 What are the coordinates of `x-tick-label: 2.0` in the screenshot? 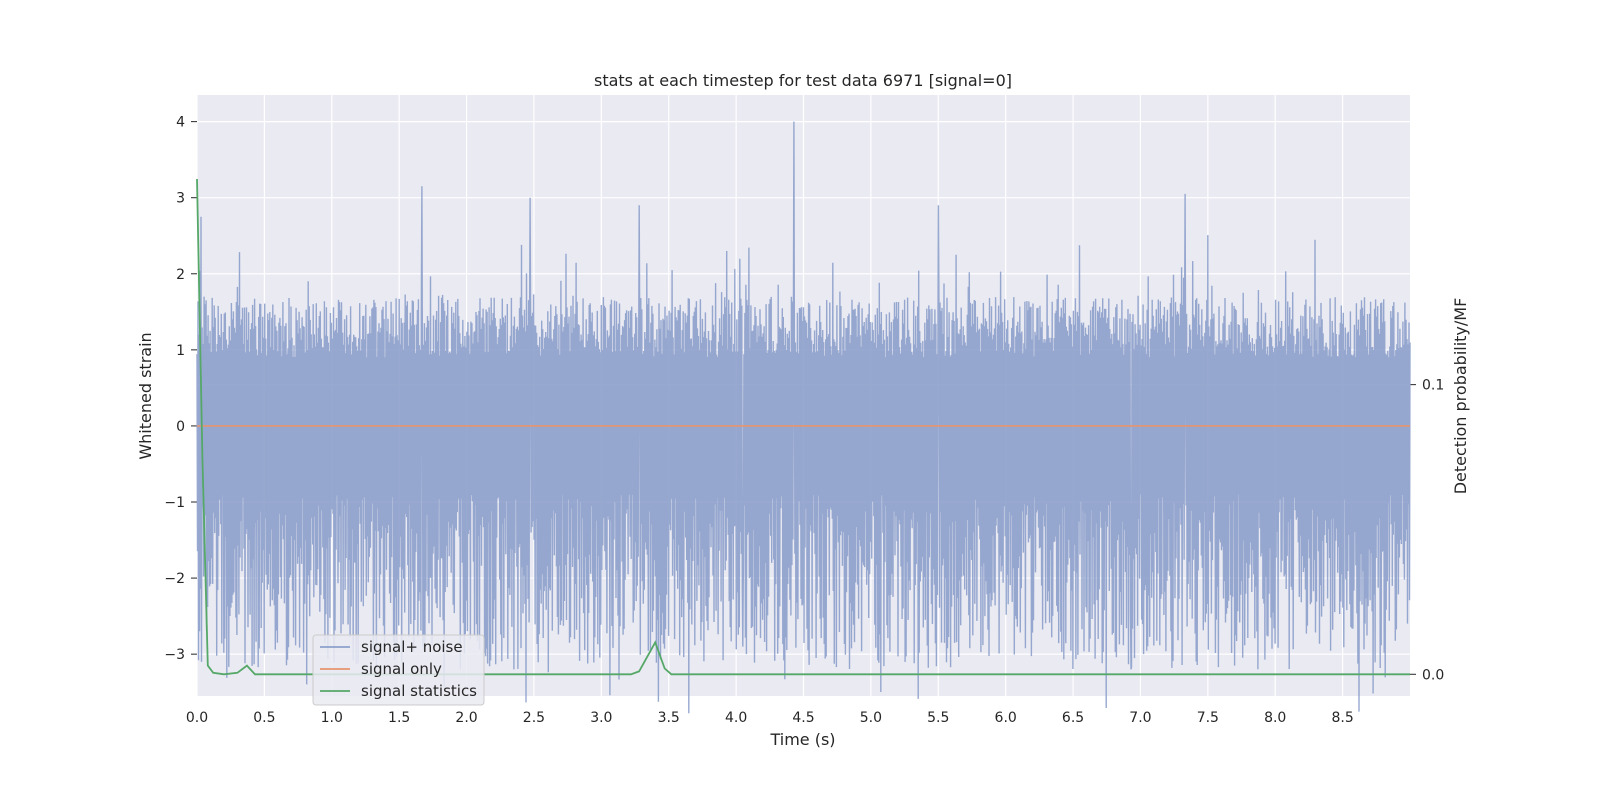 It's located at (466, 718).